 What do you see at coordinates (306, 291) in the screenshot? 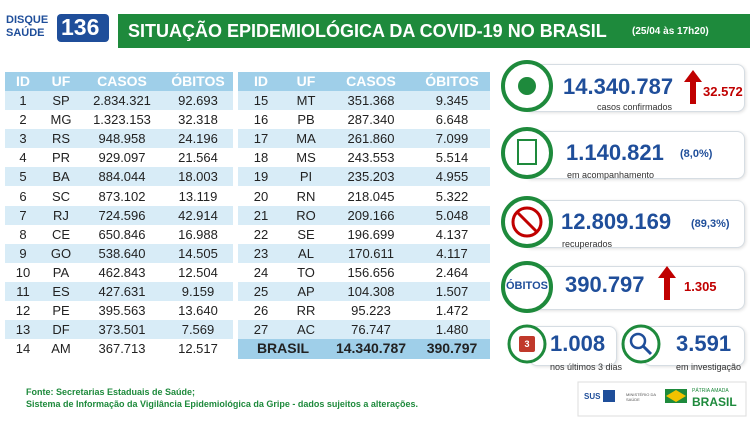
I see `table-cell: AP` at bounding box center [306, 291].